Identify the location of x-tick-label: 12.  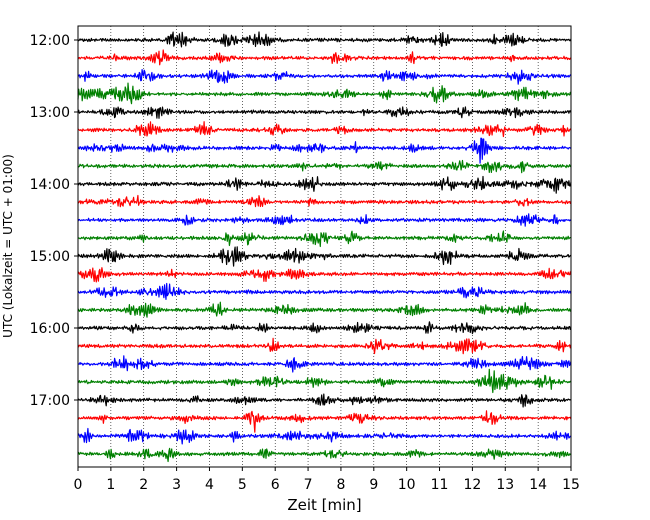
(472, 485).